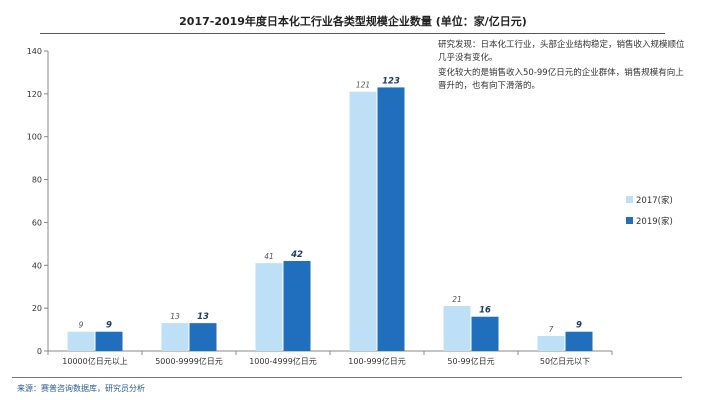 The width and height of the screenshot is (706, 400). Describe the element at coordinates (470, 361) in the screenshot. I see `x-tick-label: 50-99亿日元` at that location.